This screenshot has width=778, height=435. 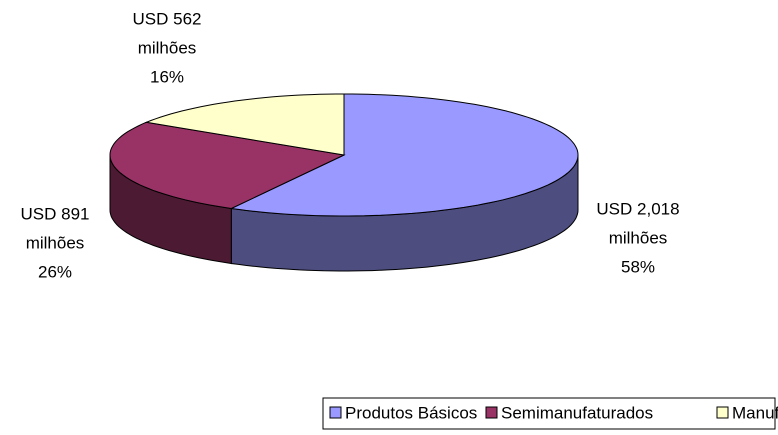 What do you see at coordinates (55, 271) in the screenshot?
I see `data-label-percent: 26%` at bounding box center [55, 271].